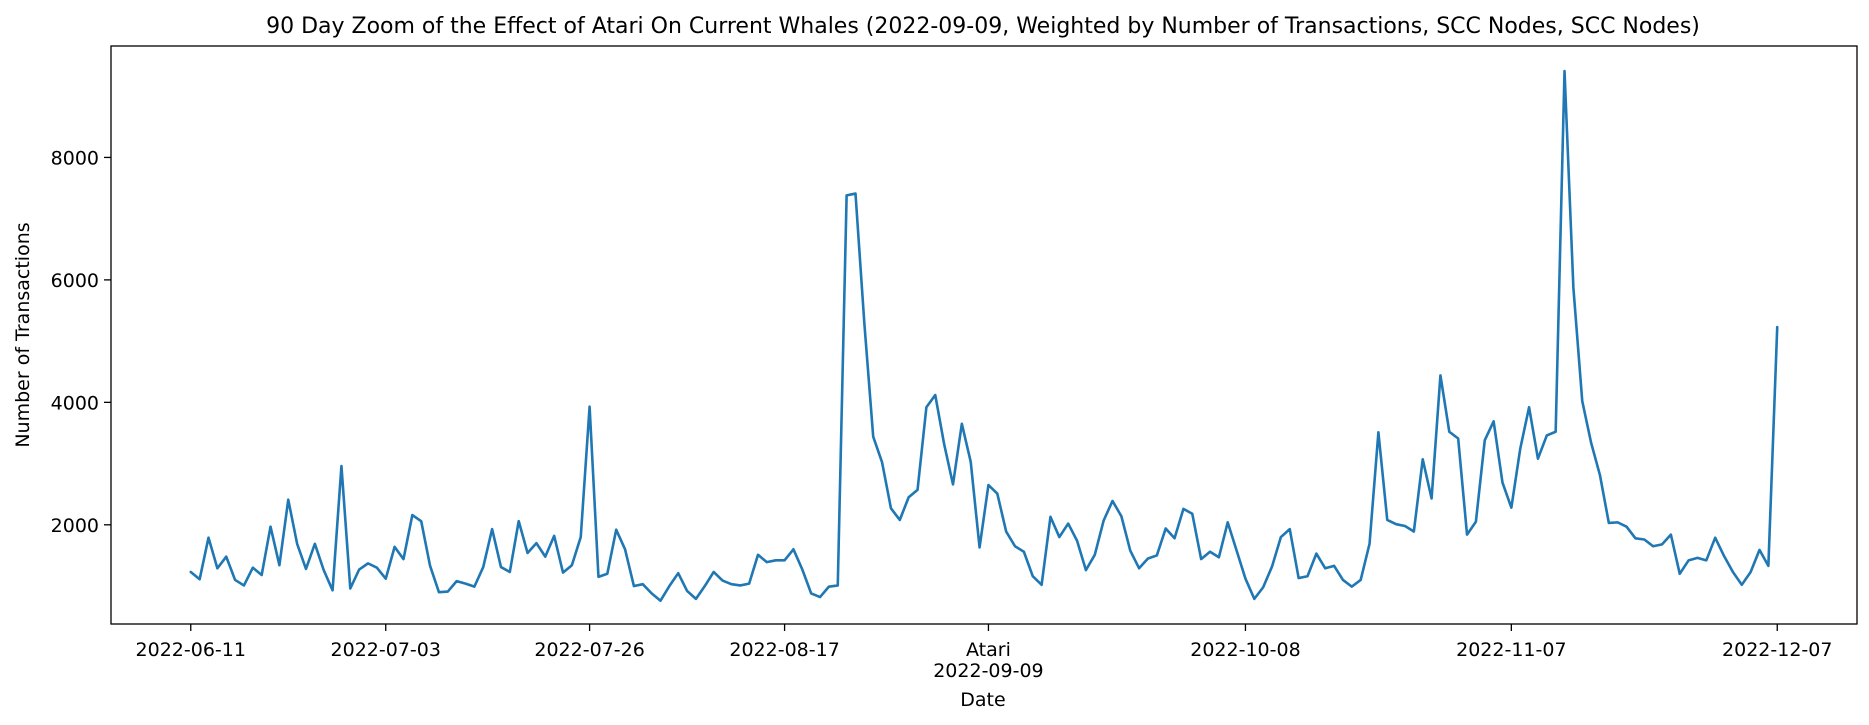 Image resolution: width=1869 pixels, height=725 pixels. I want to click on y-tick-label: 8000, so click(75, 158).